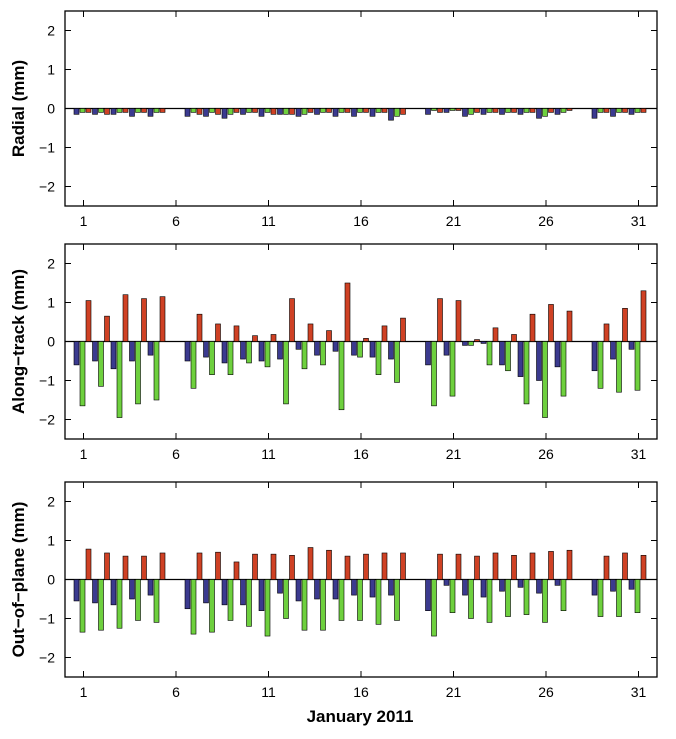  What do you see at coordinates (428, 111) in the screenshot?
I see `radial-bar-day20-s1` at bounding box center [428, 111].